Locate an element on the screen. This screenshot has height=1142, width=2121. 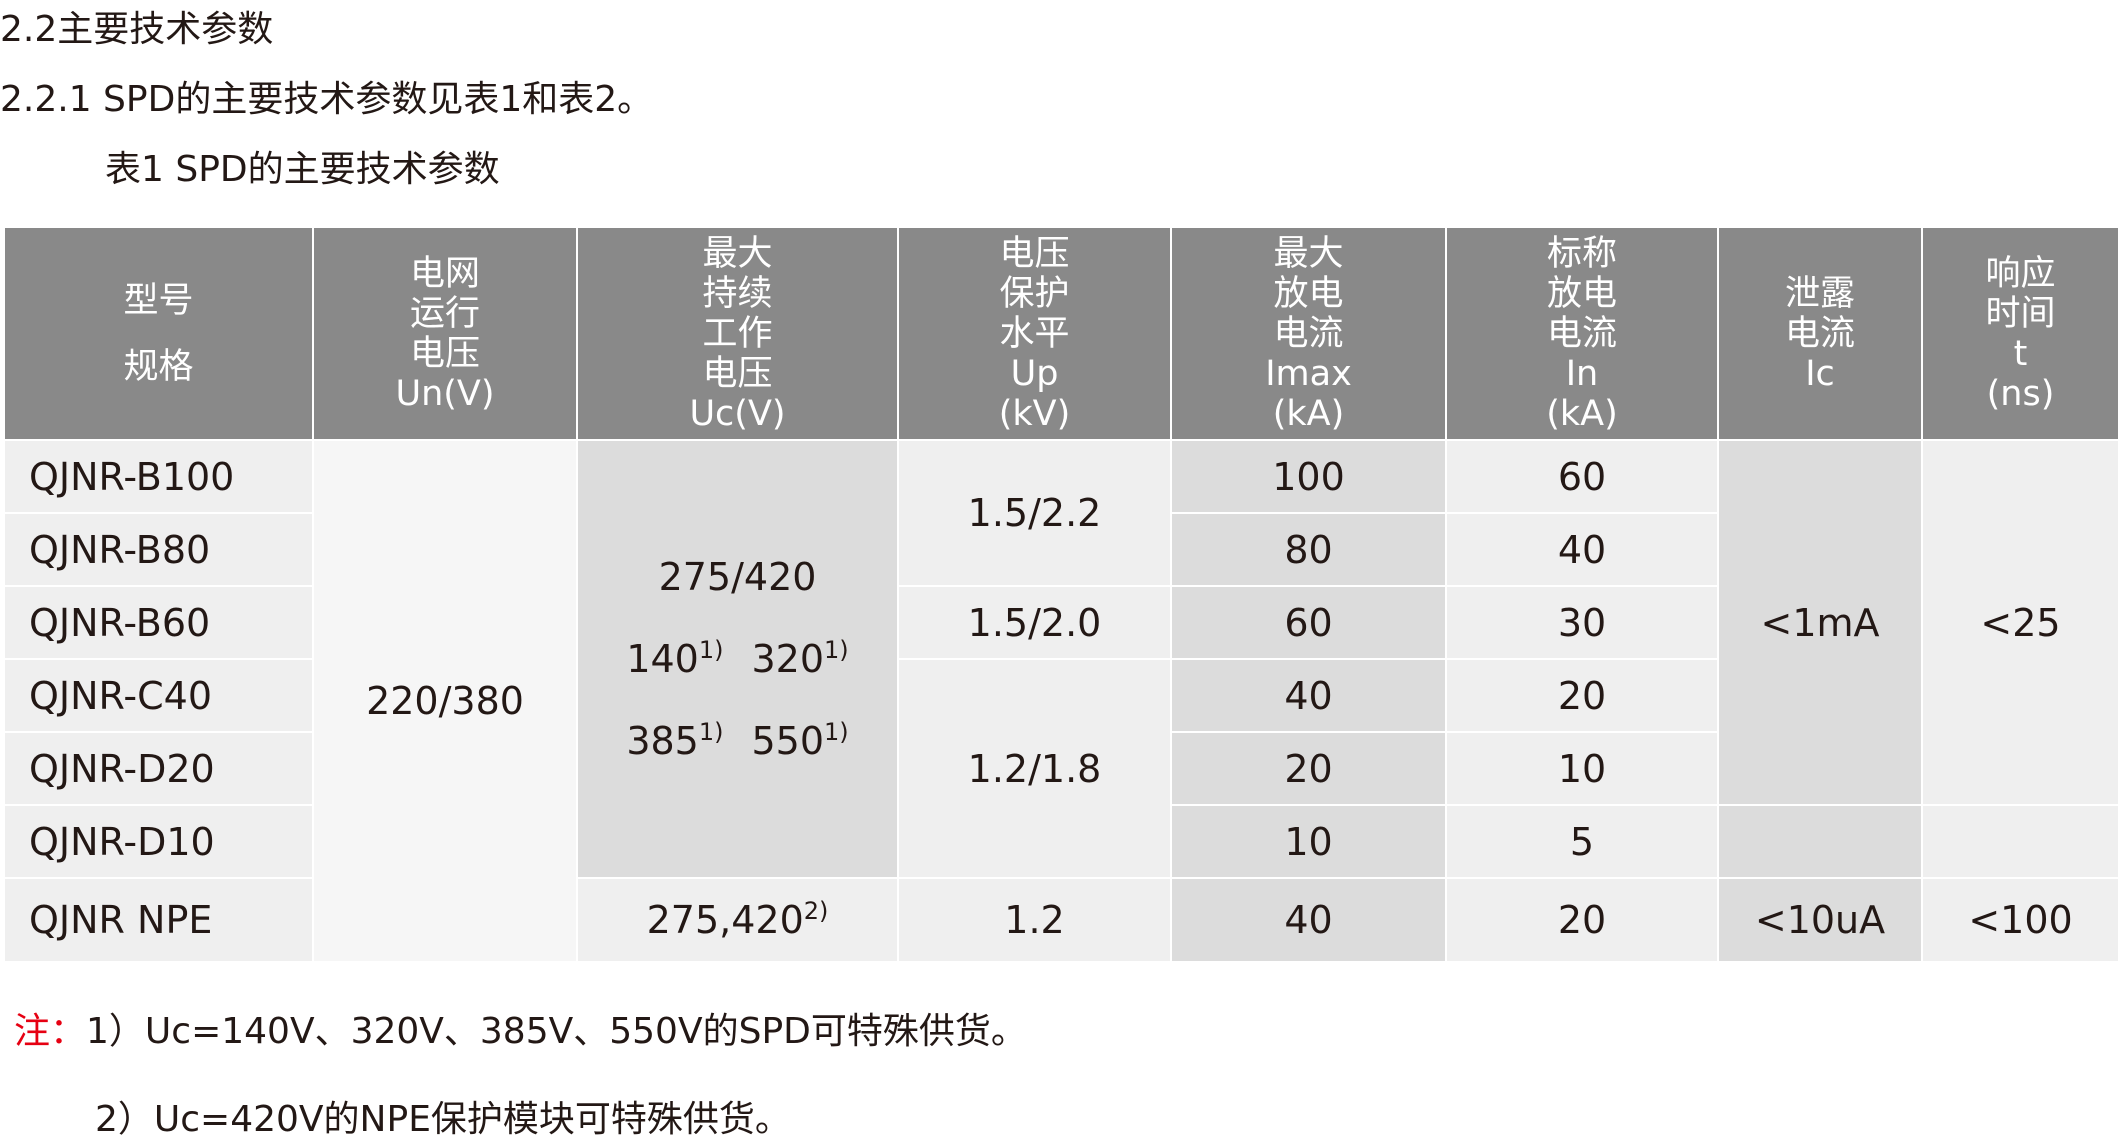
header-text: 标称 is located at coordinates (1581, 253).